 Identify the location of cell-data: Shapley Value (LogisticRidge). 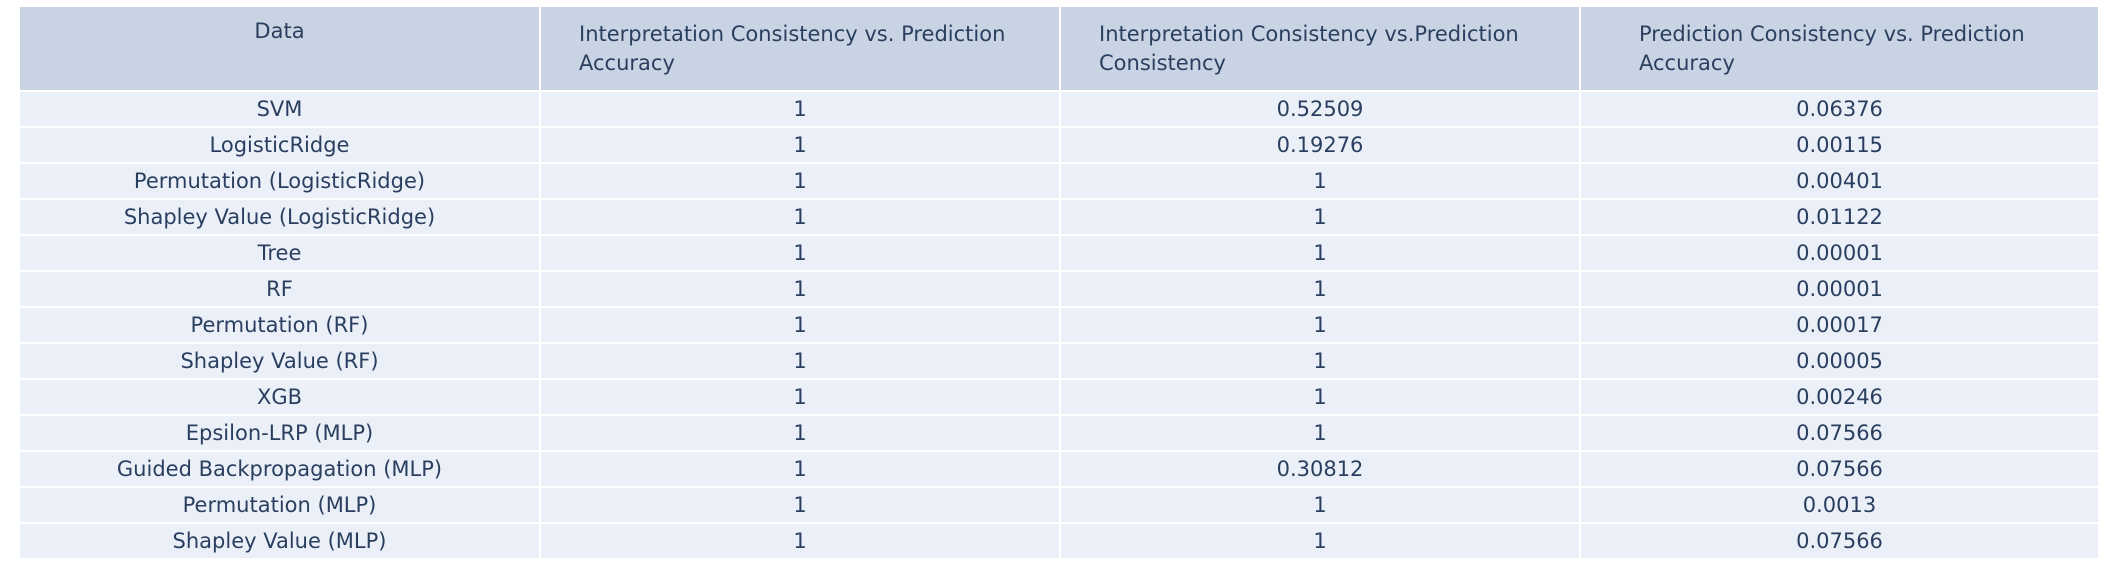
(280, 217).